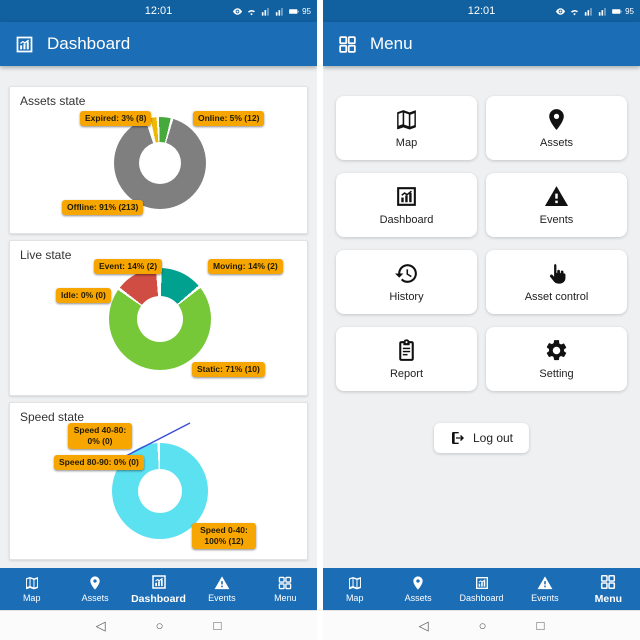 Image resolution: width=640 pixels, height=640 pixels. I want to click on dashboard-icon, so click(24, 44).